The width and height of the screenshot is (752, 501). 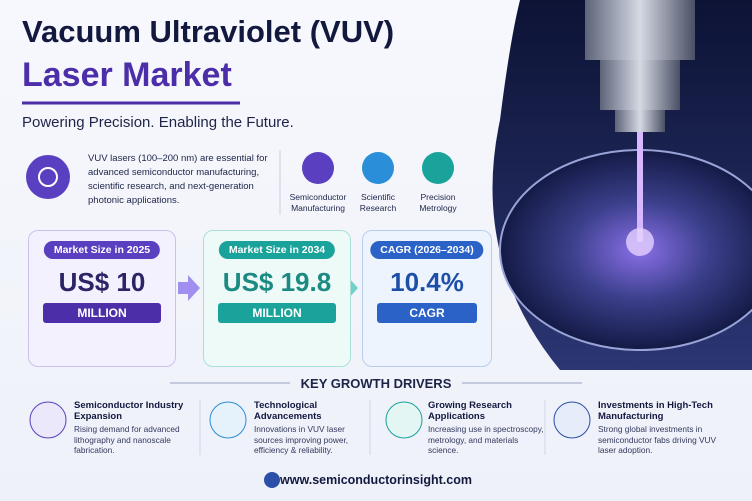 I want to click on text: Precision, so click(x=438, y=197).